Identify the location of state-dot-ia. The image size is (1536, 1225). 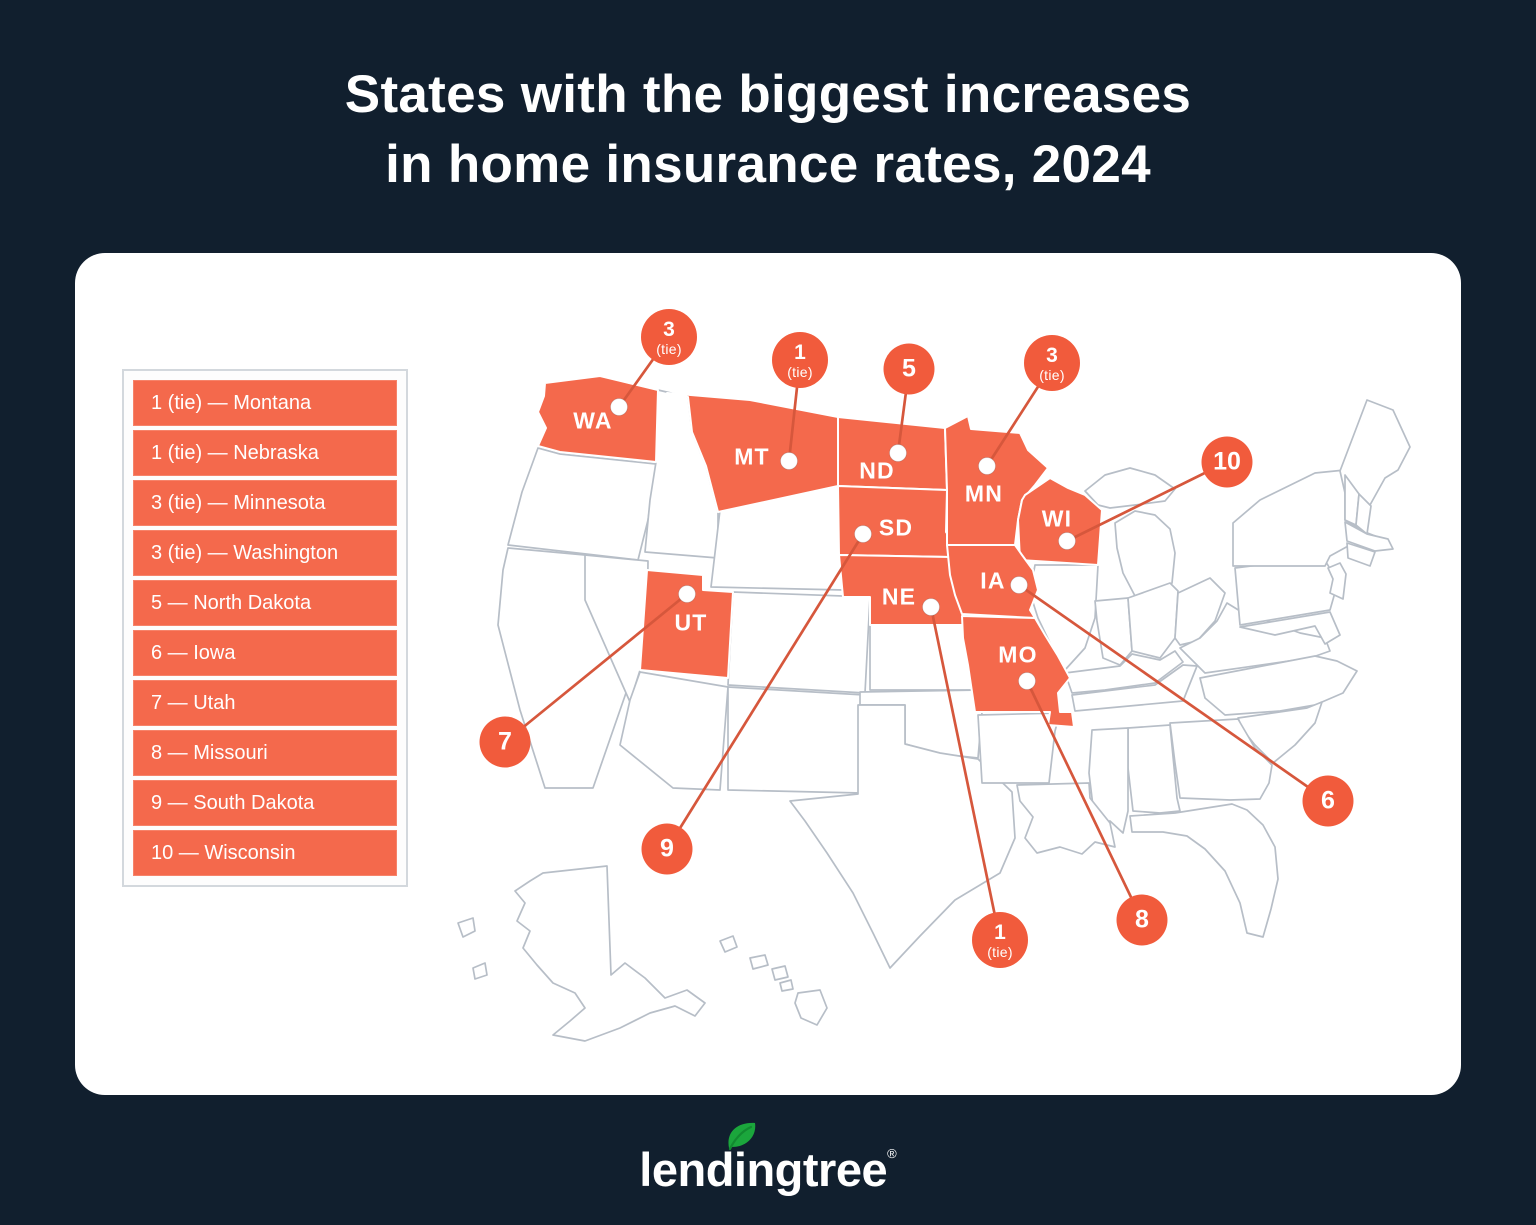
(1019, 585).